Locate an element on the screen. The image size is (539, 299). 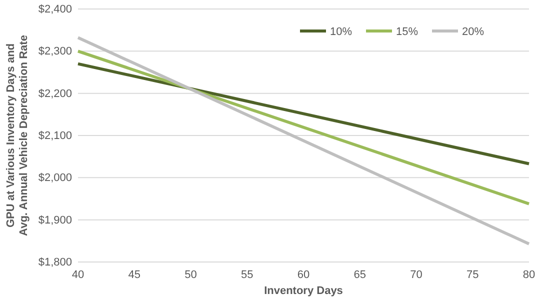
legend-label: 20% is located at coordinates (473, 32).